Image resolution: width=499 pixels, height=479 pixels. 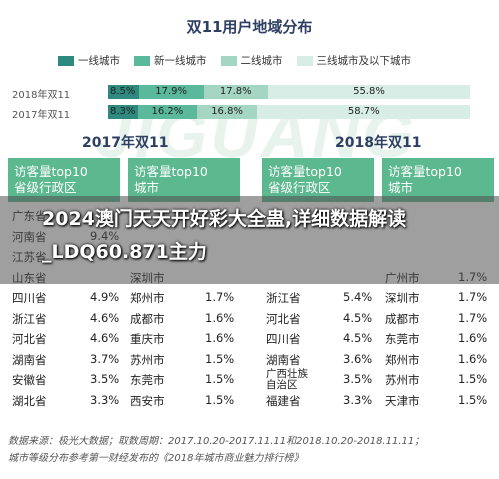 What do you see at coordinates (438, 180) in the screenshot?
I see `panel-2018-city-header: 访客量top10 城市` at bounding box center [438, 180].